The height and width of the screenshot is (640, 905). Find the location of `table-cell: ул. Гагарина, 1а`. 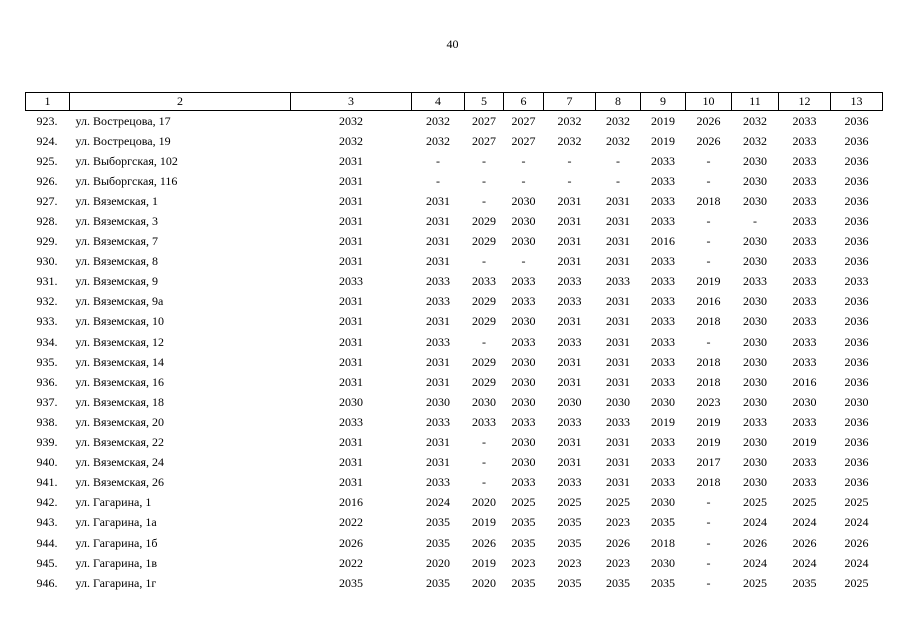

table-cell: ул. Гагарина, 1а is located at coordinates (116, 522).